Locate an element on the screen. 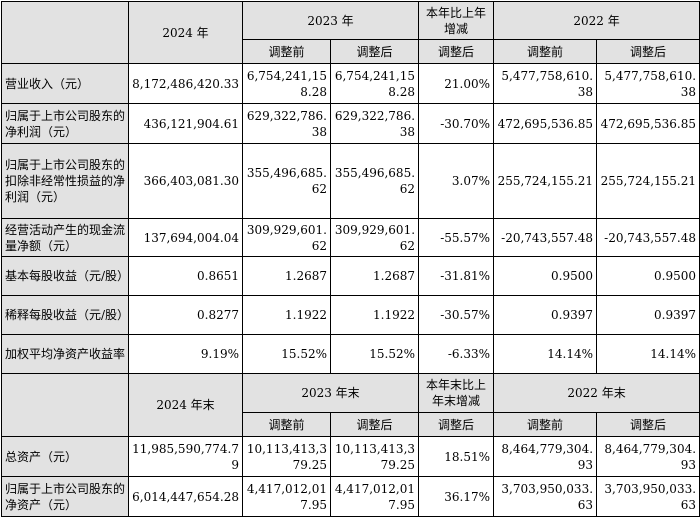 This screenshot has height=525, width=700. value-2024: 0.8651 is located at coordinates (185, 276).